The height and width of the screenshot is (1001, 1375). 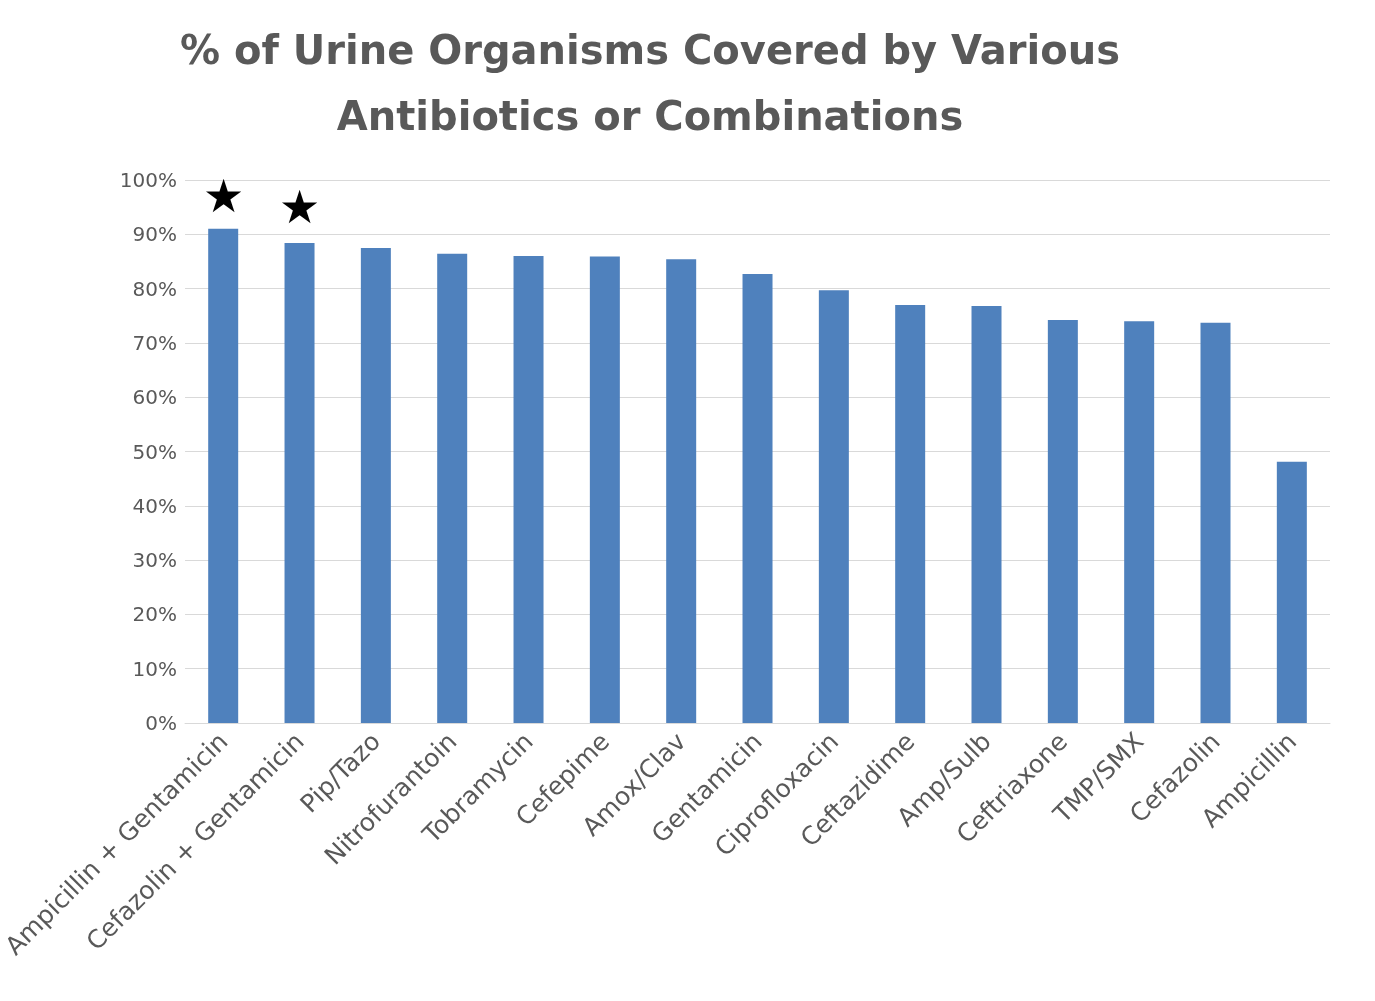 What do you see at coordinates (155, 614) in the screenshot?
I see `y-tick-label: 20%` at bounding box center [155, 614].